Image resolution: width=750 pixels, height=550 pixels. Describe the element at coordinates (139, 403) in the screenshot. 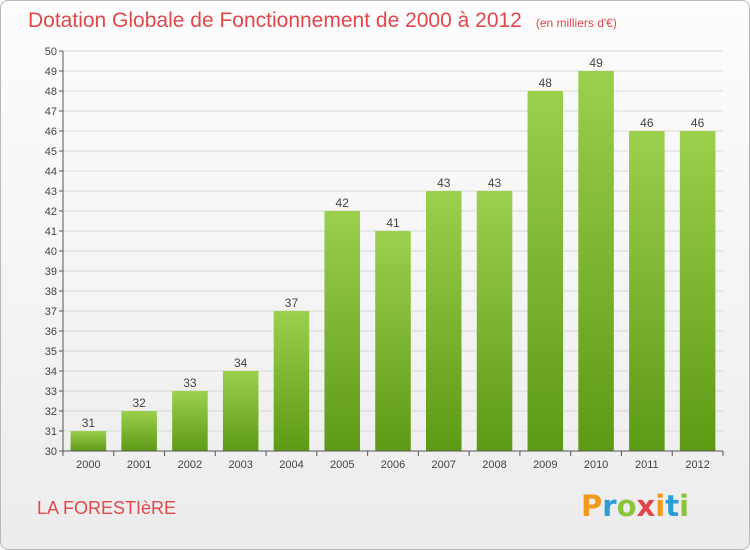

I see `data-label: 32` at that location.